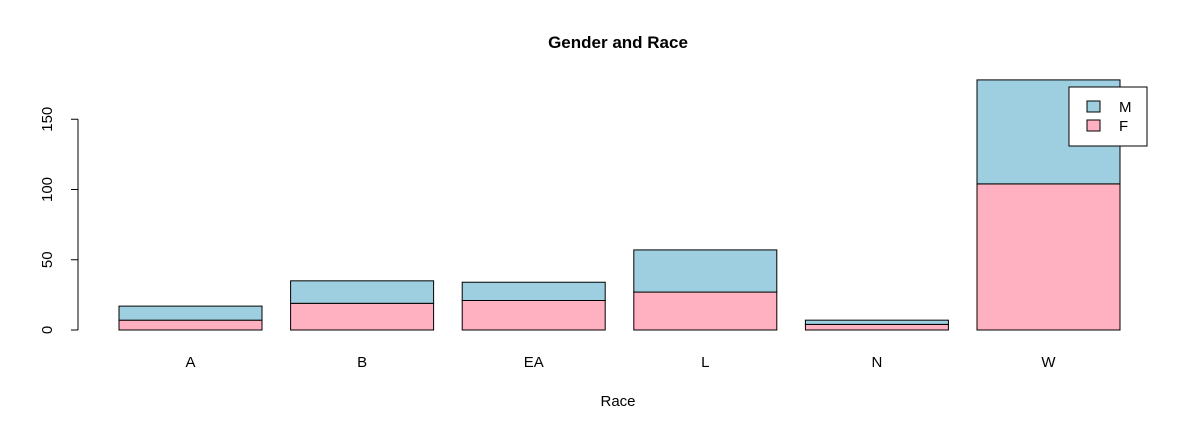  Describe the element at coordinates (47, 330) in the screenshot. I see `y-tick-label: 0` at that location.